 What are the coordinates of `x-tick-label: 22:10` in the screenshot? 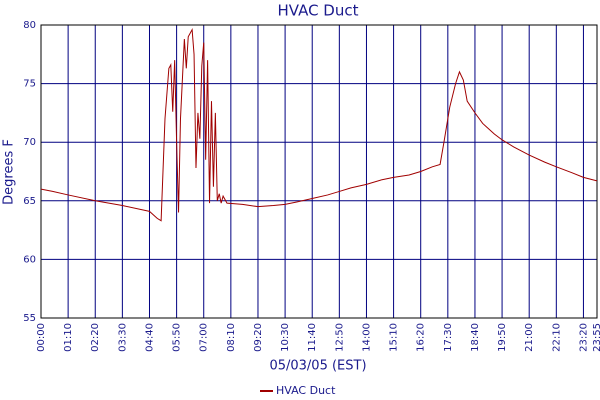 It's located at (556, 337).